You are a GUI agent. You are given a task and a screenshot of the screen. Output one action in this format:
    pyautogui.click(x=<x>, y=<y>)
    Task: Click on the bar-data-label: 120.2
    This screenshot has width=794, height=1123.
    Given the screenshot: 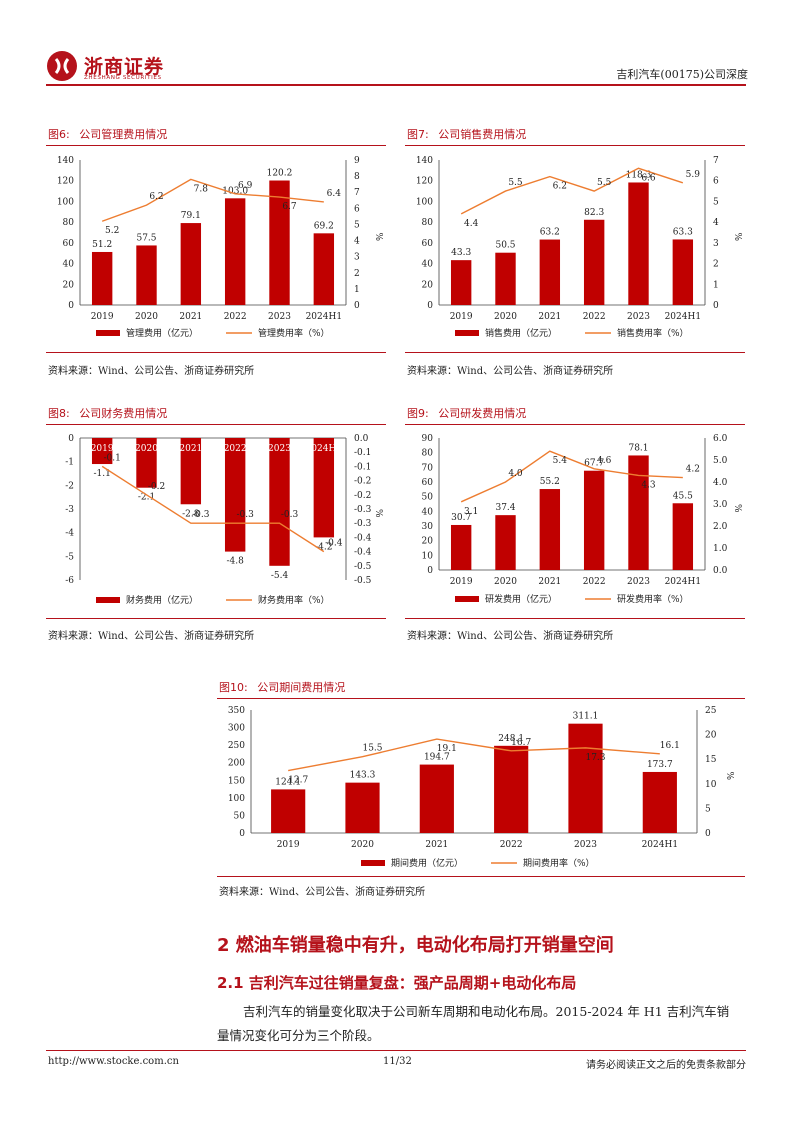 What is the action you would take?
    pyautogui.click(x=280, y=174)
    